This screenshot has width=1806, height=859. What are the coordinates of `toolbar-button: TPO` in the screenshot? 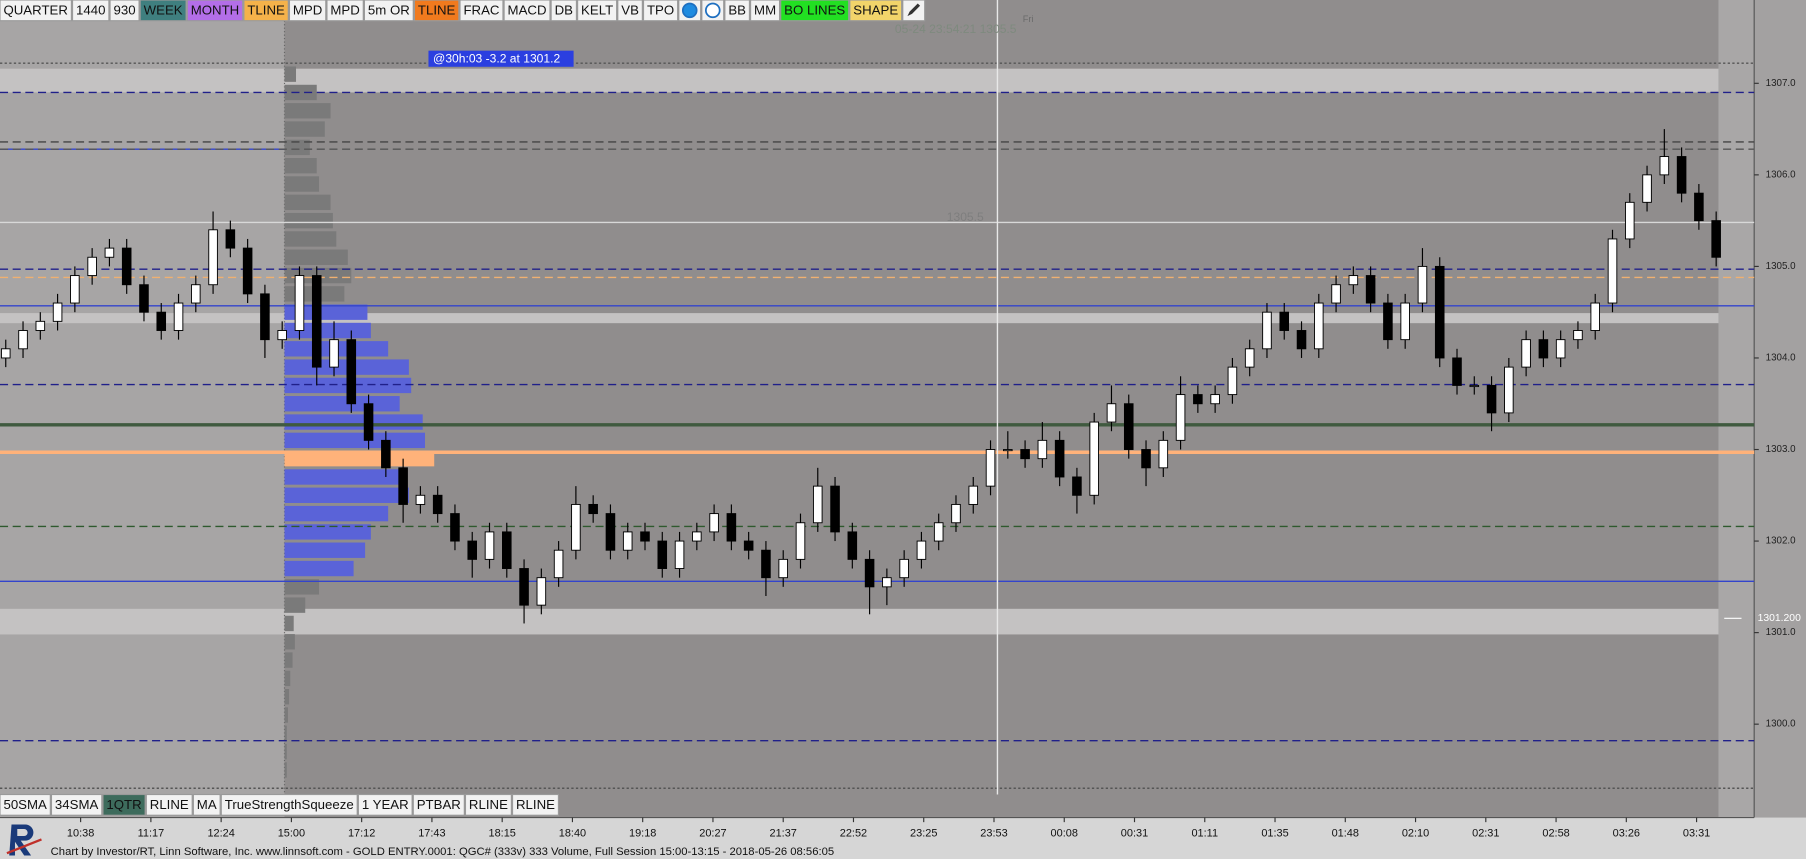 It's located at (660, 11).